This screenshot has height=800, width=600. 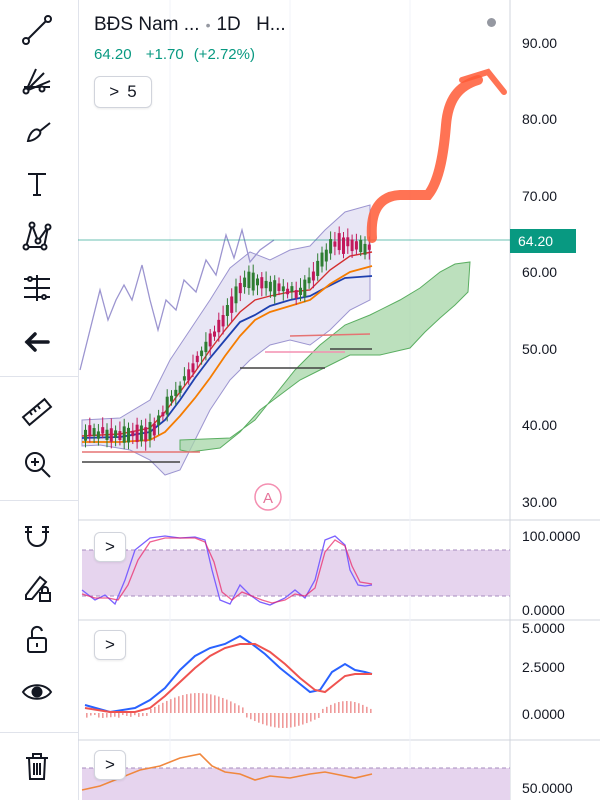 What do you see at coordinates (424, 159) in the screenshot?
I see `hand-drawn-arrow` at bounding box center [424, 159].